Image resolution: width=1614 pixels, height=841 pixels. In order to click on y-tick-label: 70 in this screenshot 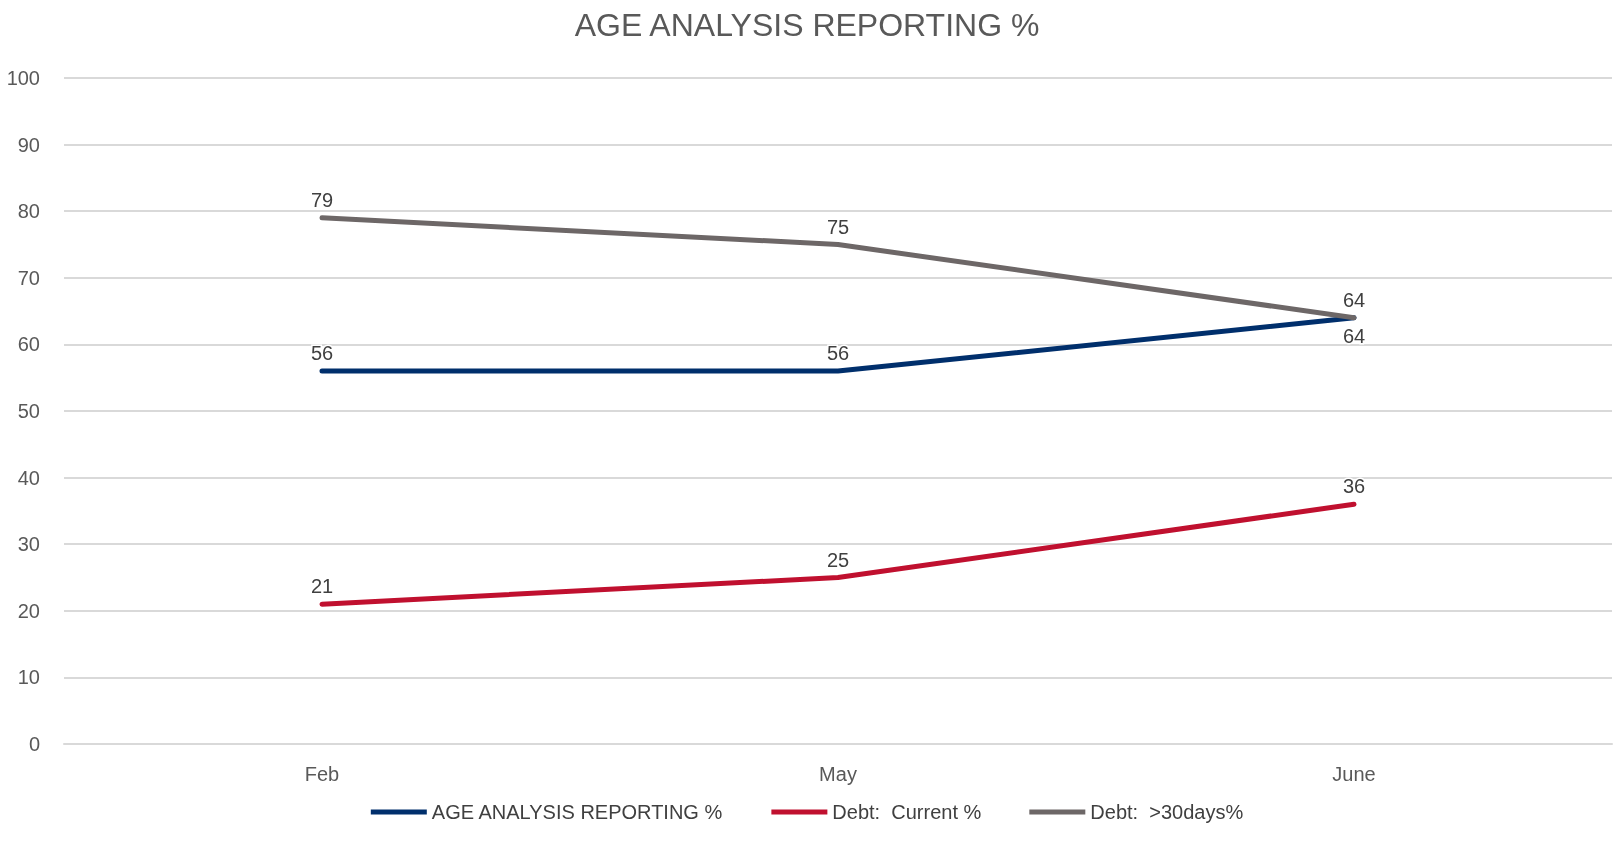, I will do `click(28, 277)`.